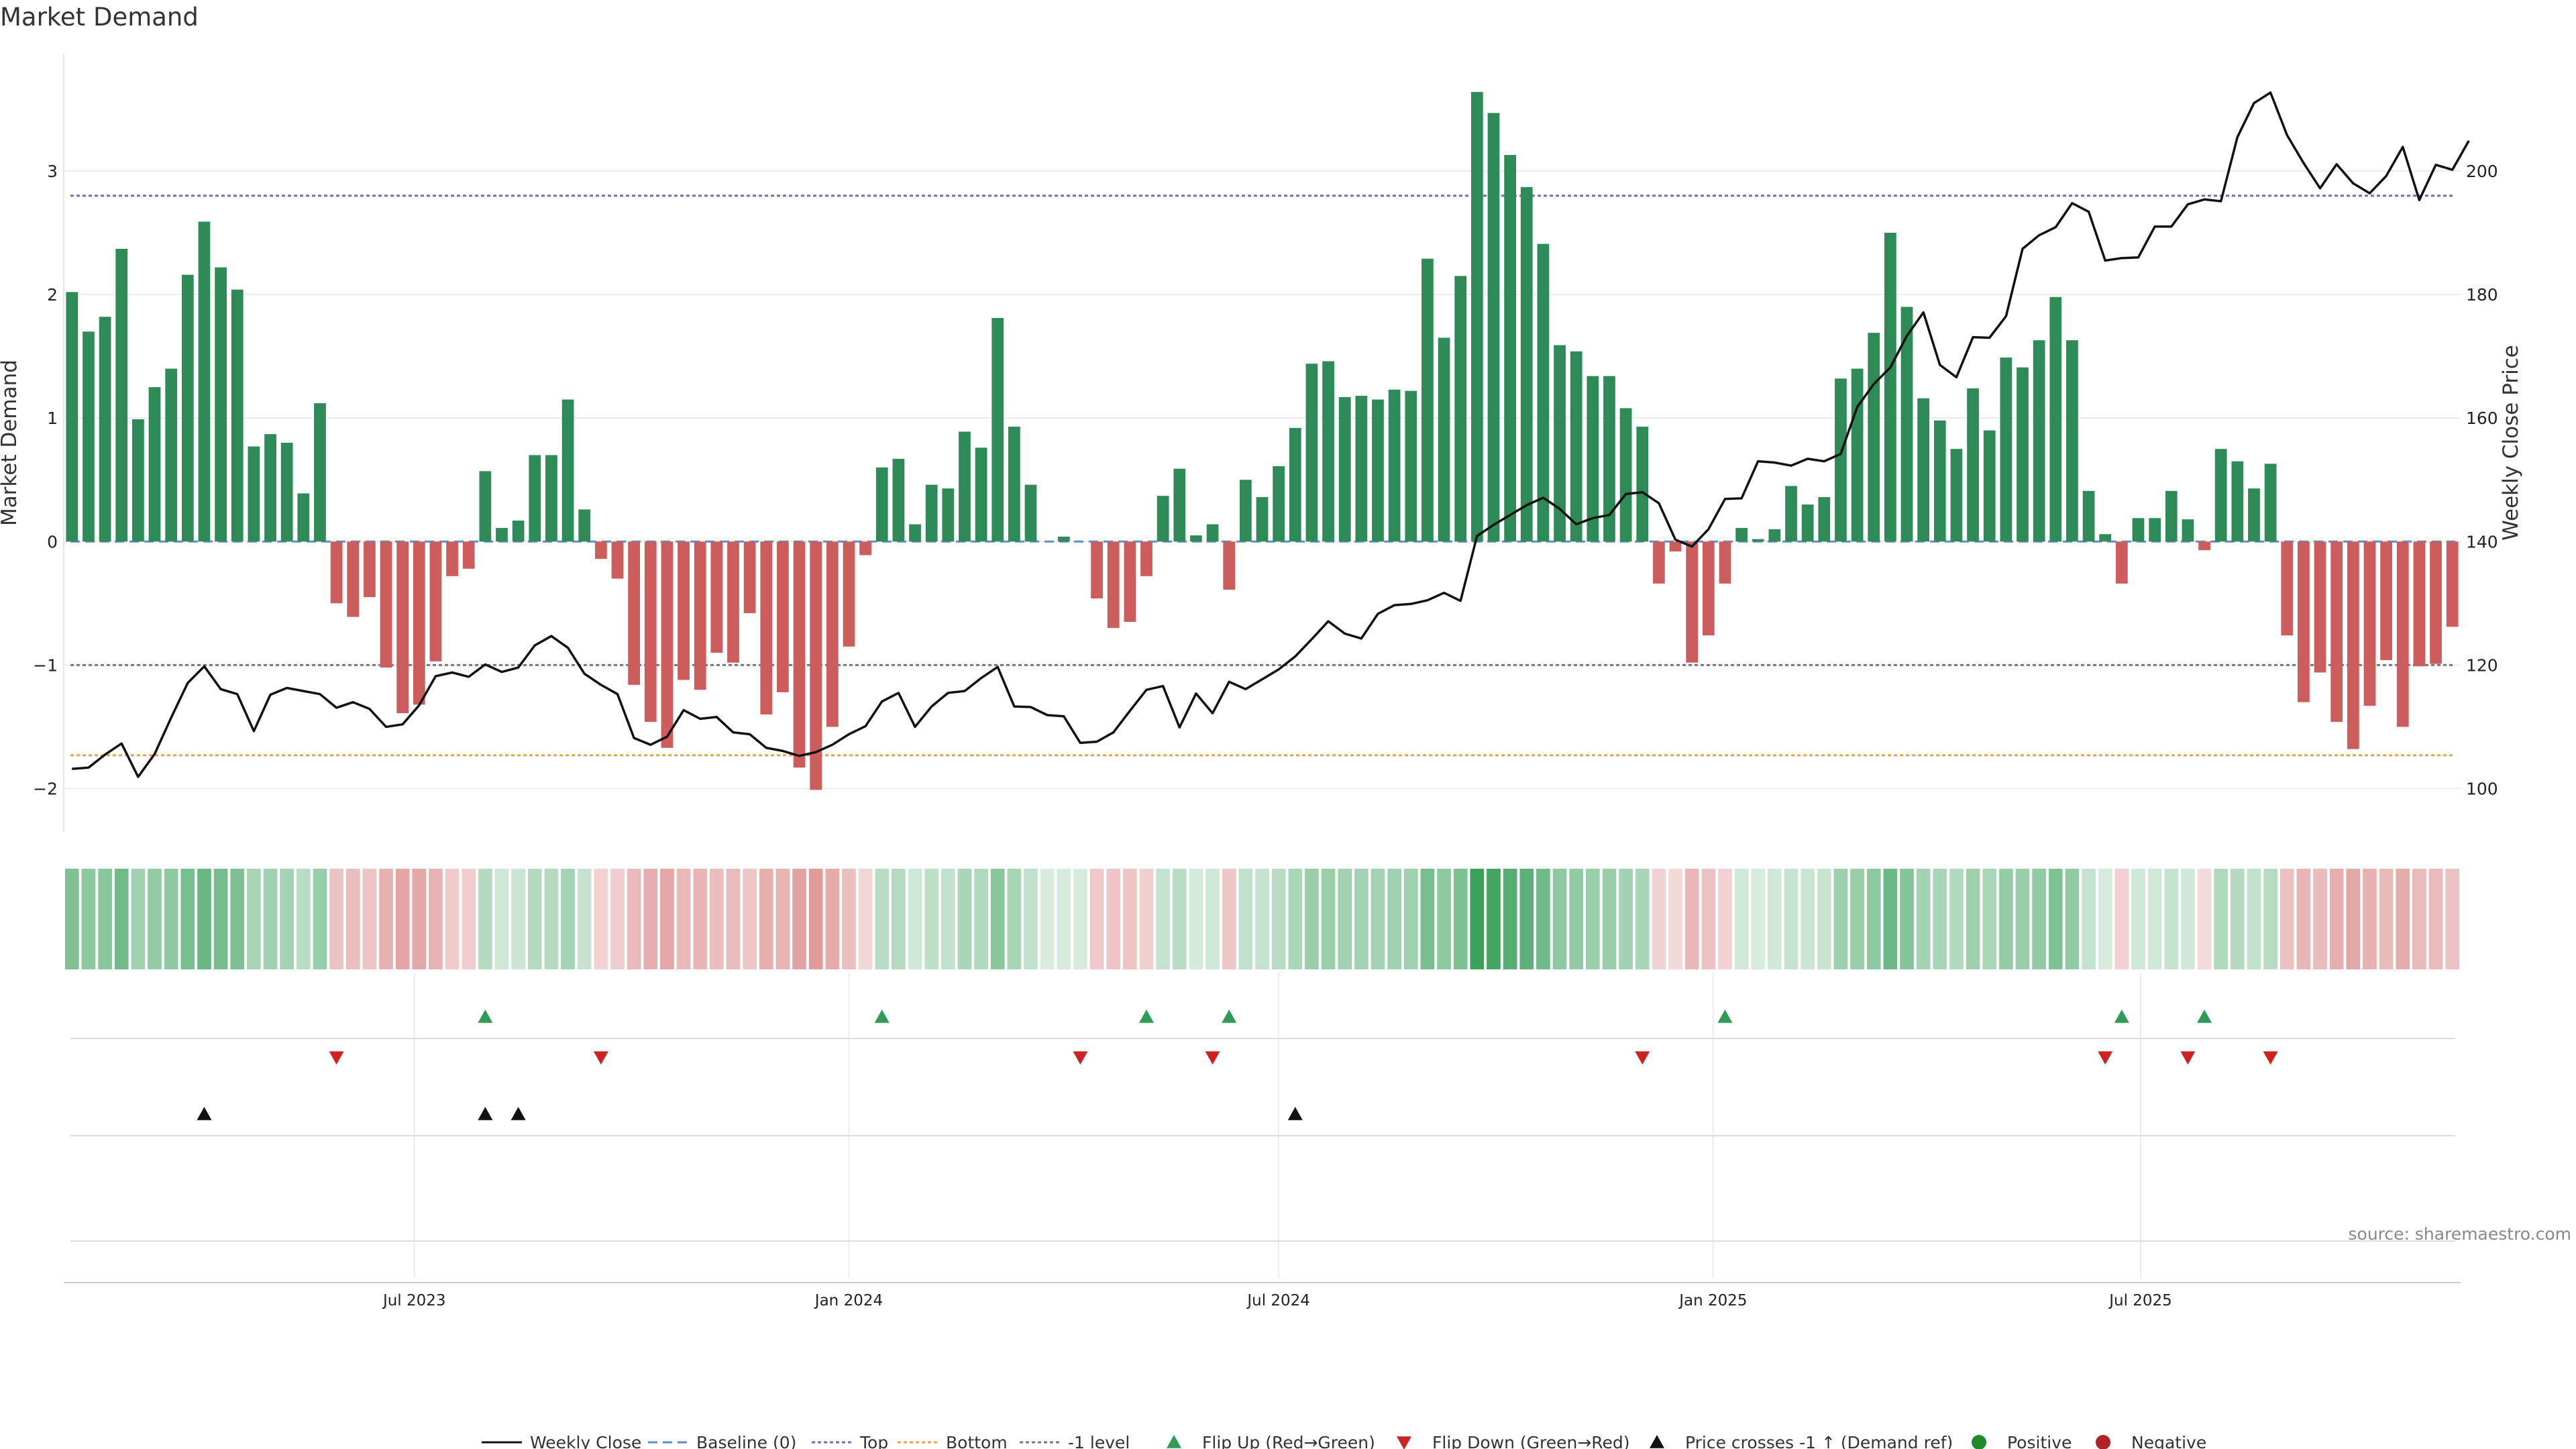 This screenshot has height=1449, width=2576. What do you see at coordinates (1288, 1441) in the screenshot?
I see `legend-label: Flip Up (Red→Green)` at bounding box center [1288, 1441].